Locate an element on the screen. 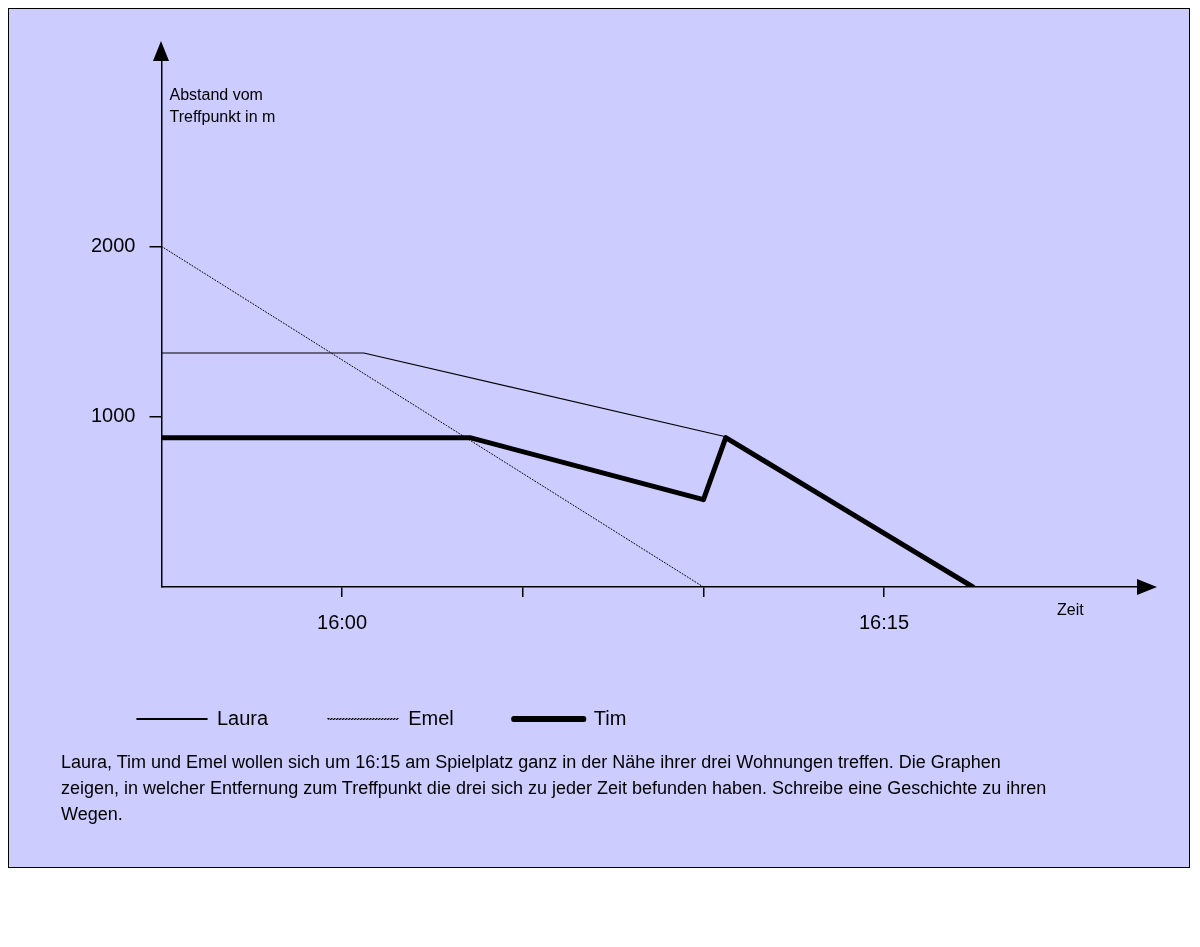 Image resolution: width=1200 pixels, height=947 pixels. text: Laura, Tim und Emel wollen sich um 16:15 am Spielplatz ganz in der Nähe ihrer drei Wohnungen treffen. Die Graphen zeigen, in welcher Entfernung zum Treffpunkt die drei sich zu jeder Zeit befunden haben. Schreibe eine Geschichte zu ihren Wegen. is located at coordinates (554, 788).